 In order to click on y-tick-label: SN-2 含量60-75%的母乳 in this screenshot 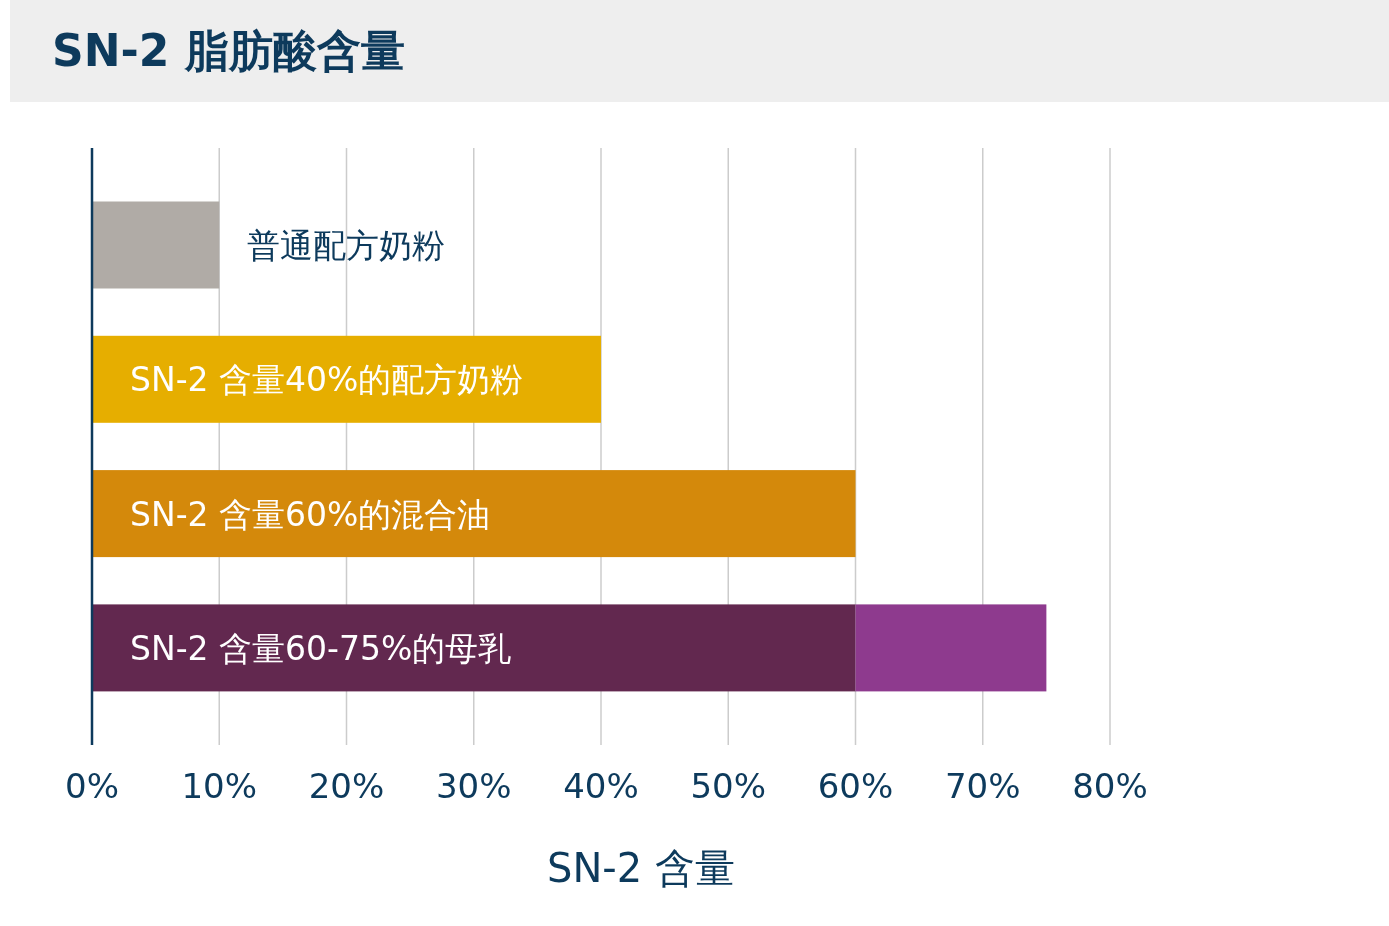, I will do `click(321, 648)`.